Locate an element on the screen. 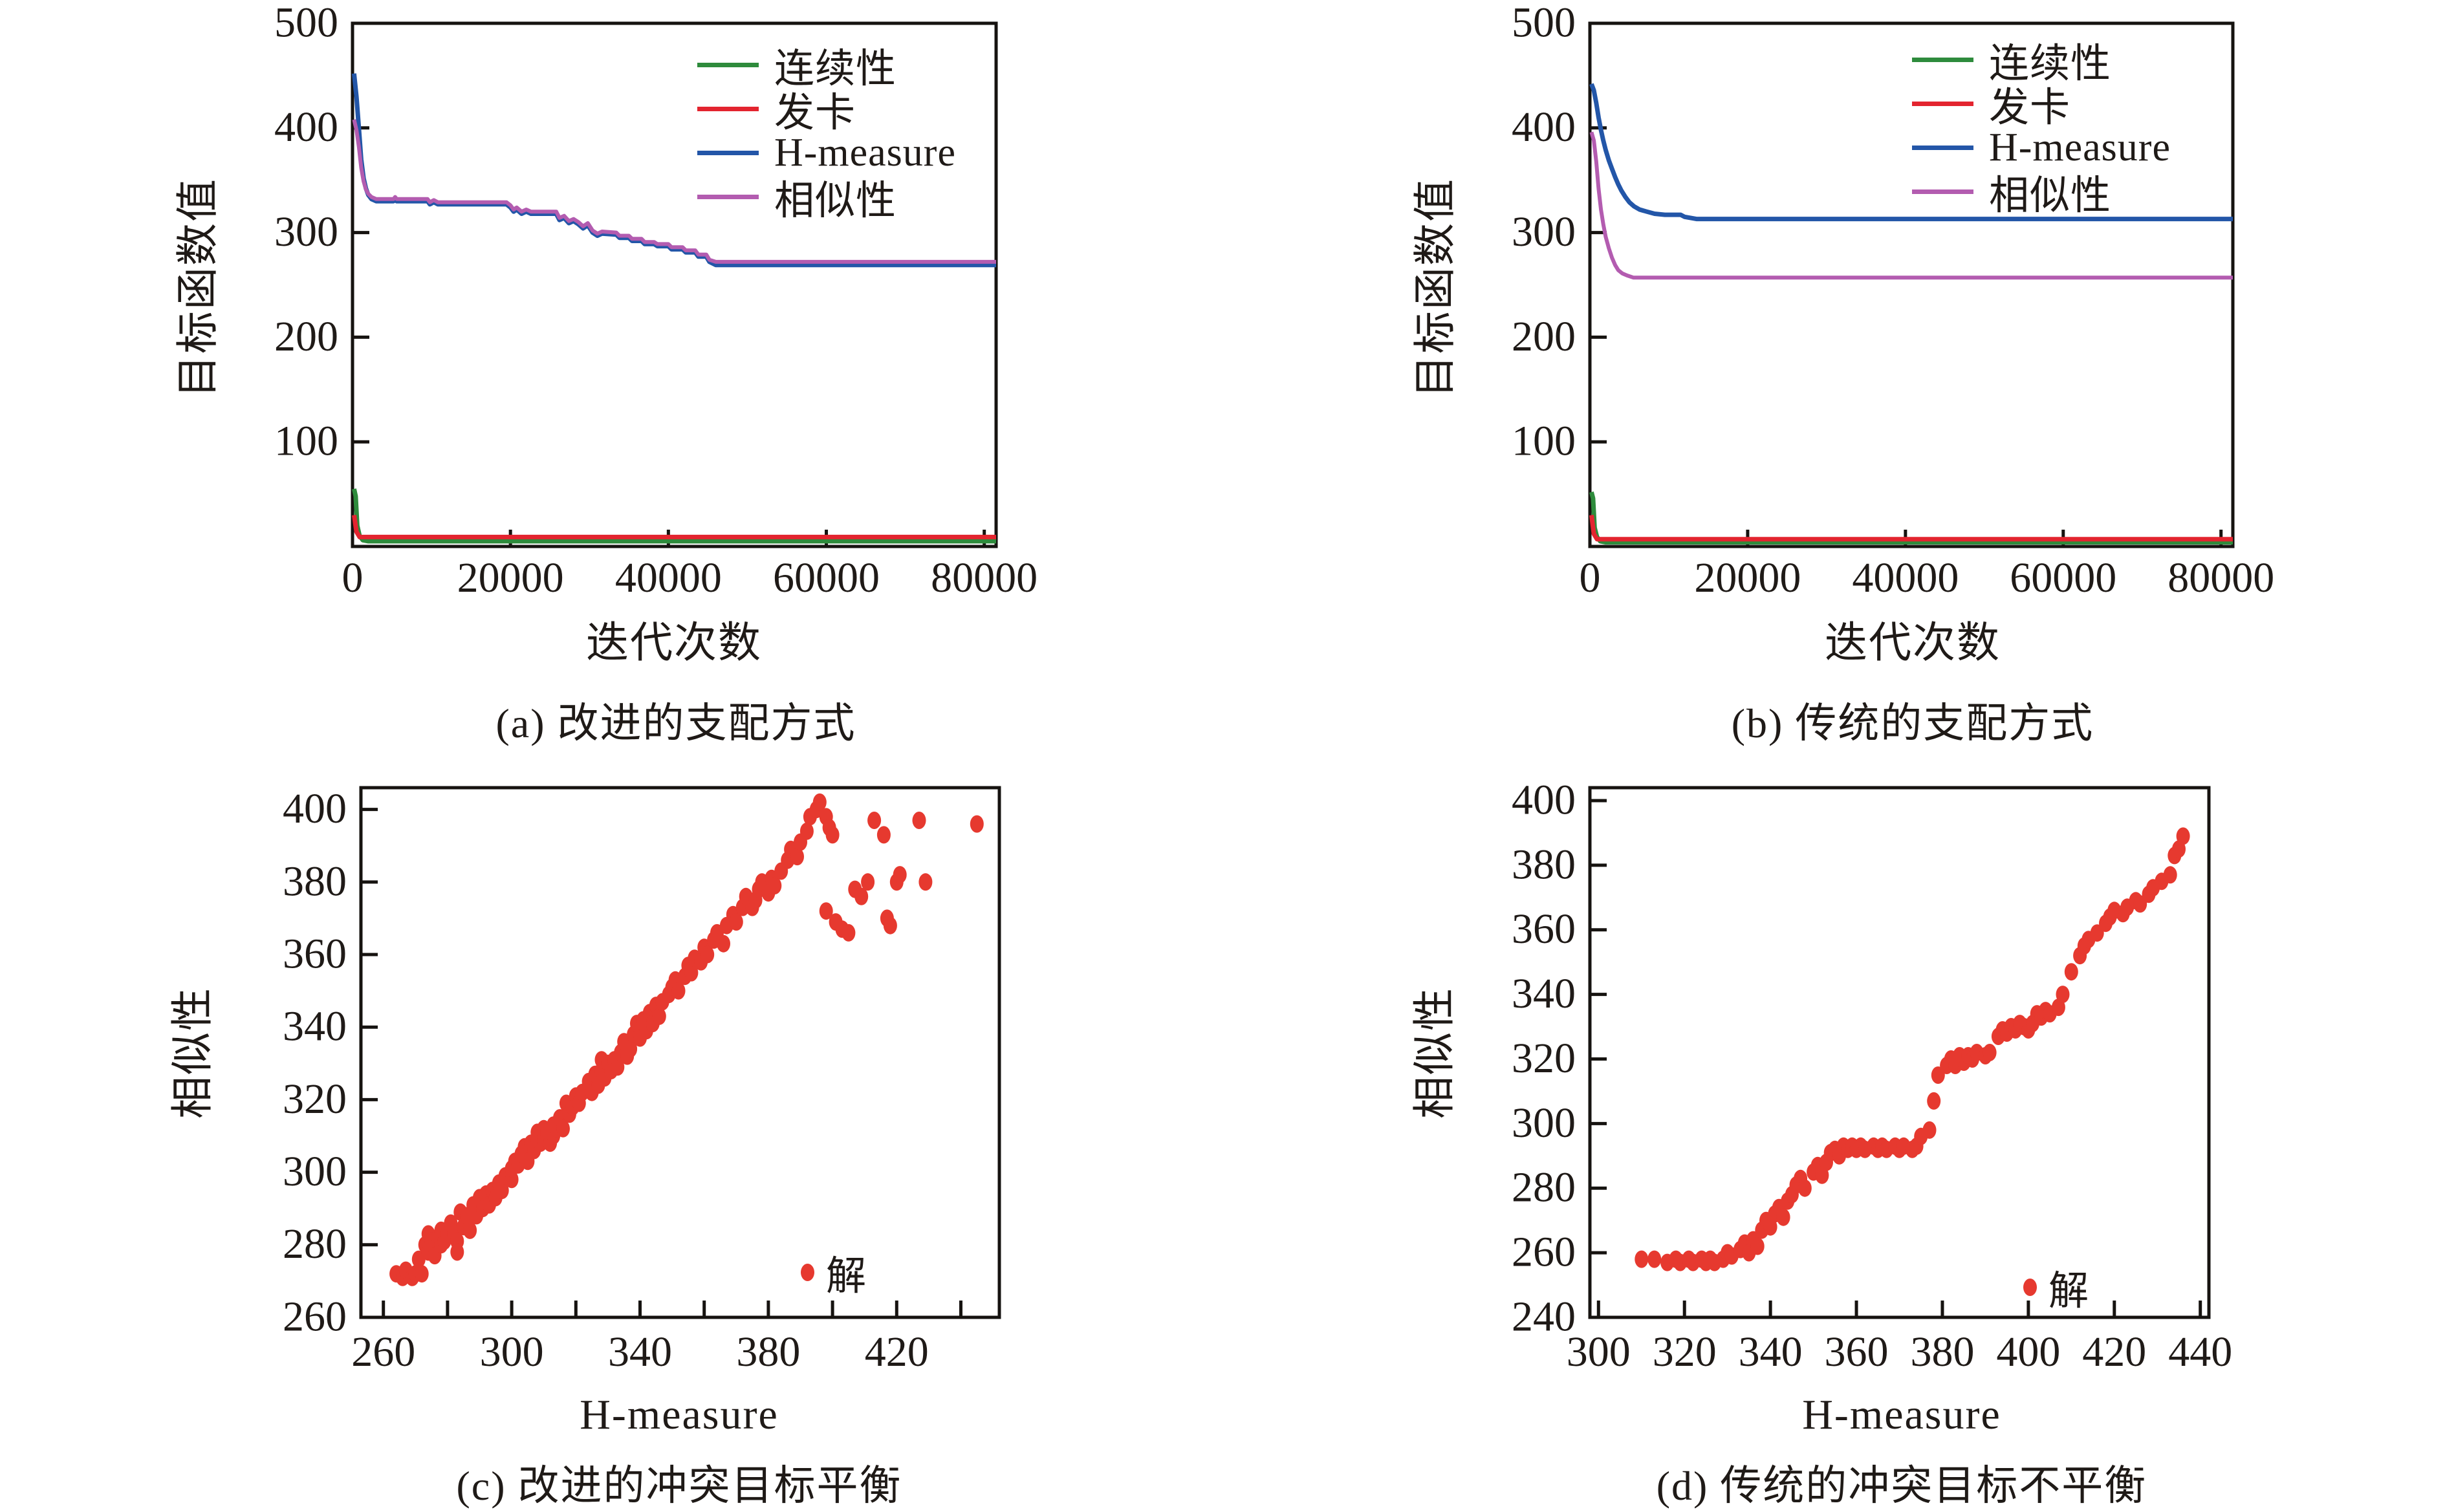  legend-item-label: 发卡 is located at coordinates (815, 113).